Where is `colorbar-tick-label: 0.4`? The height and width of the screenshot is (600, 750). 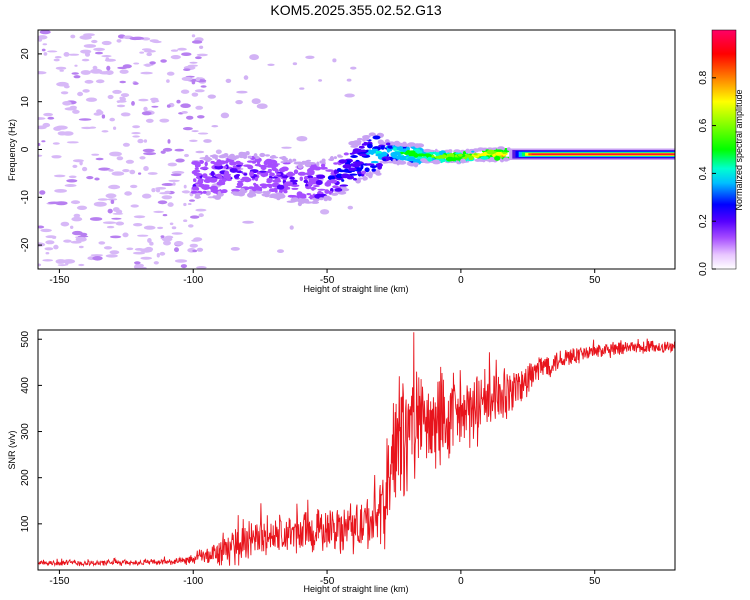 colorbar-tick-label: 0.4 is located at coordinates (703, 173).